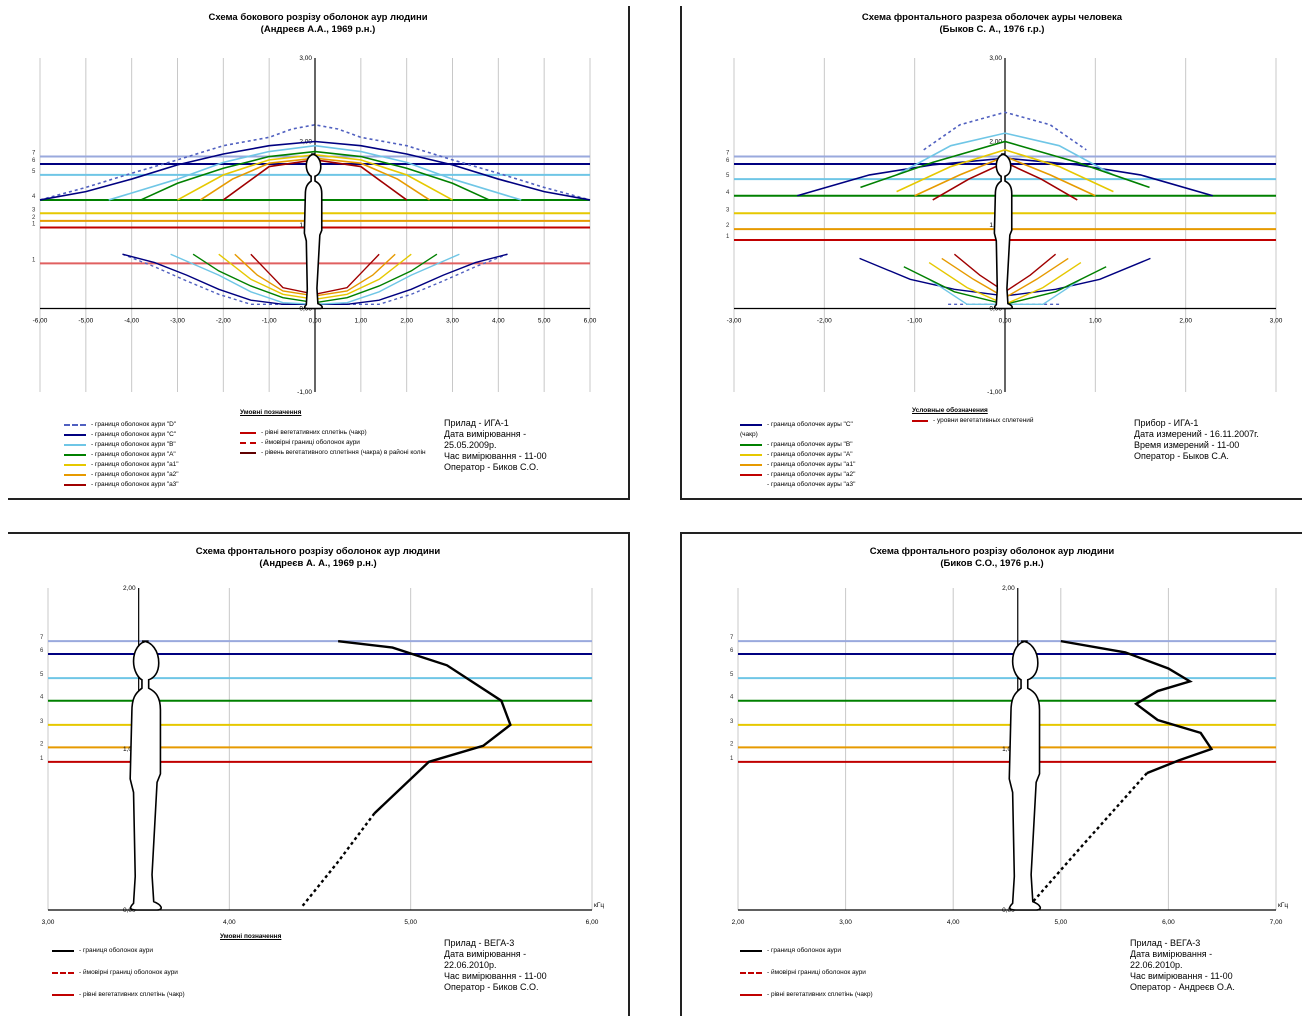 The image size is (1305, 1017). Describe the element at coordinates (806, 995) in the screenshot. I see `legend-item: - рівні вегетативних сплетінь (чакр)` at that location.